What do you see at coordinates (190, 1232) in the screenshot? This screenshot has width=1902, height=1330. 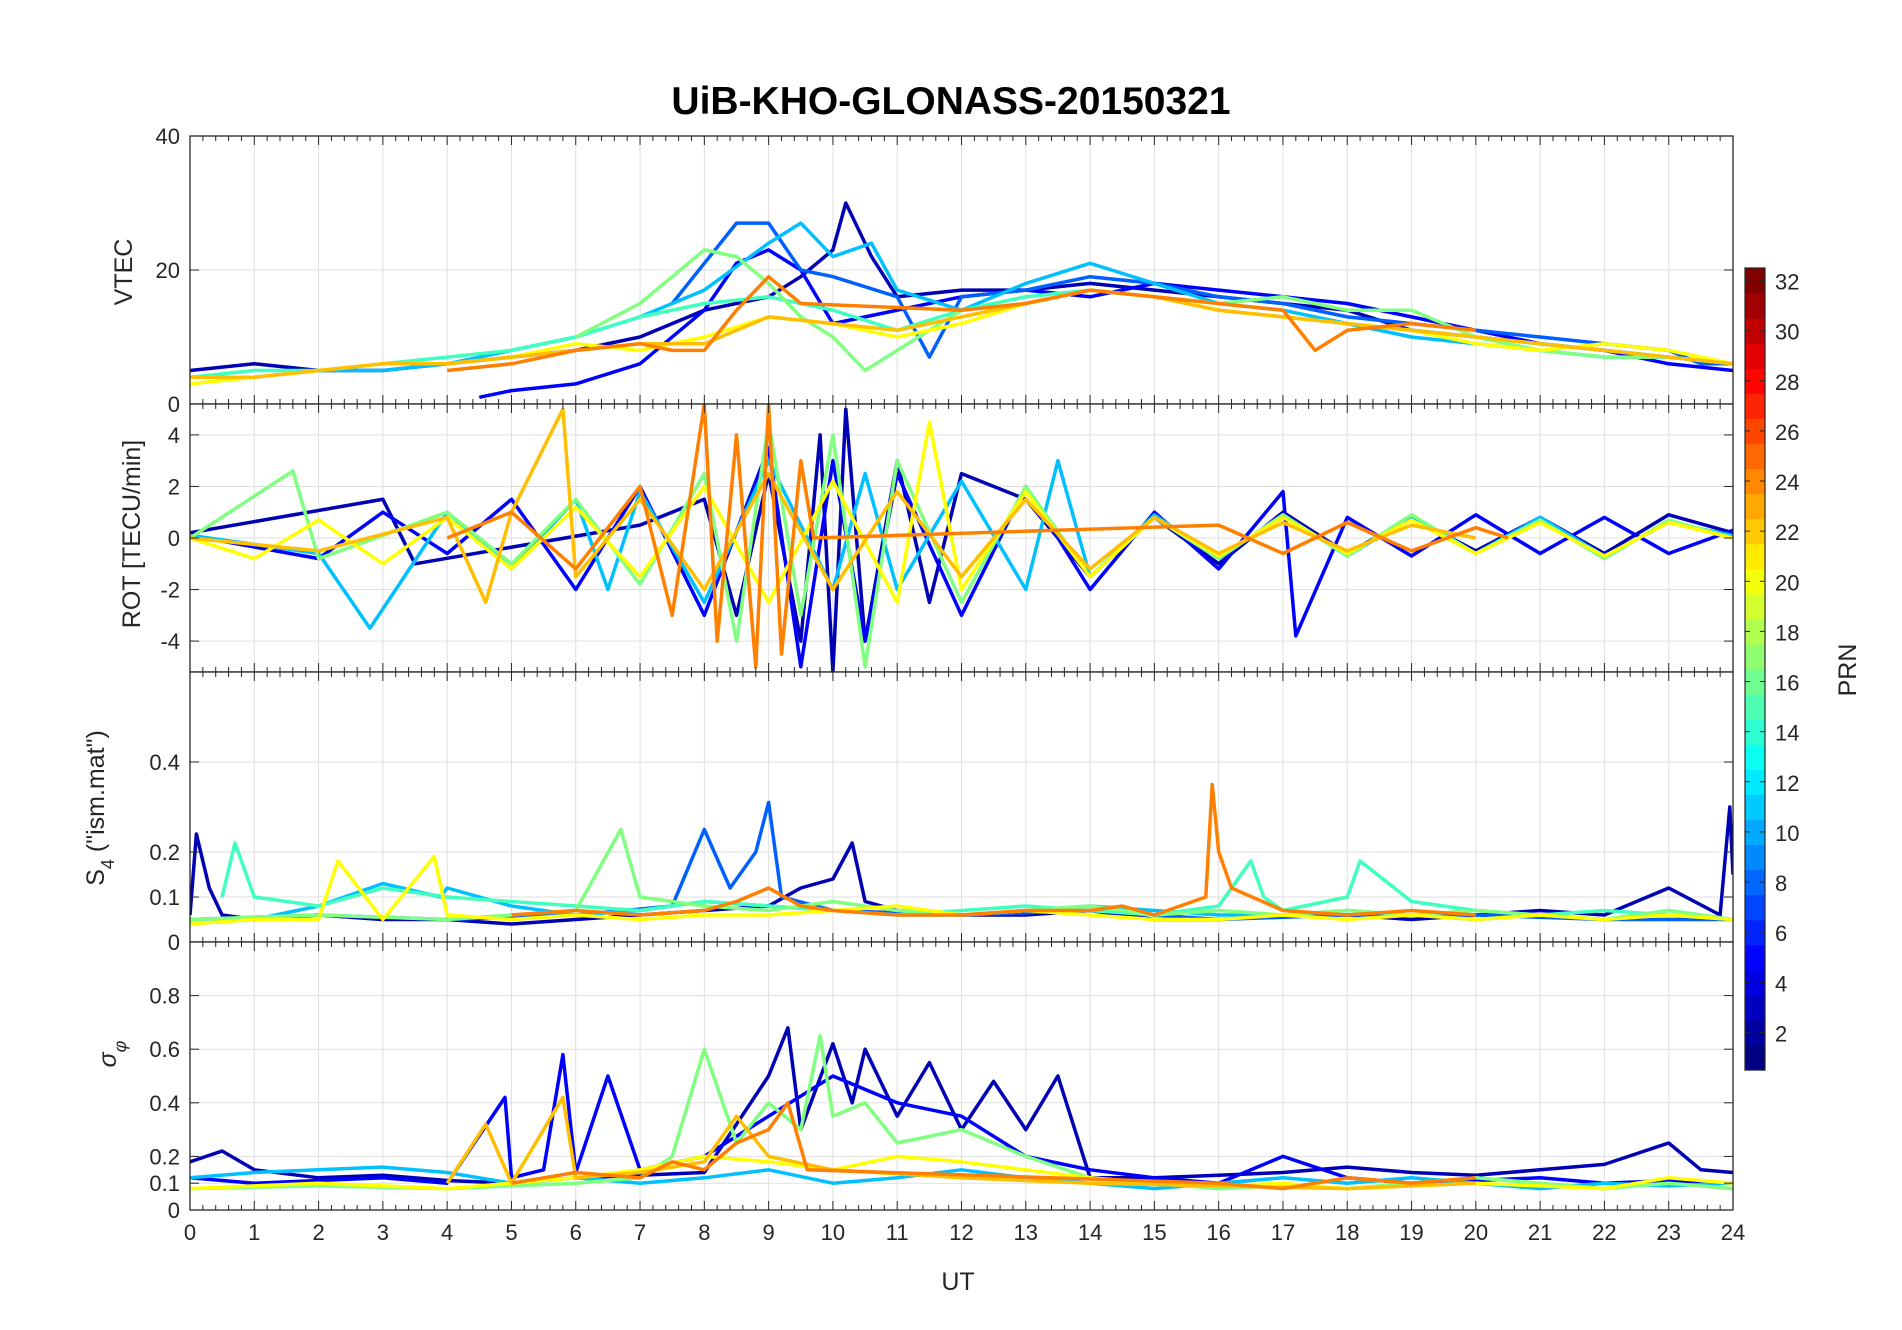 I see `x-tick-label: 0` at bounding box center [190, 1232].